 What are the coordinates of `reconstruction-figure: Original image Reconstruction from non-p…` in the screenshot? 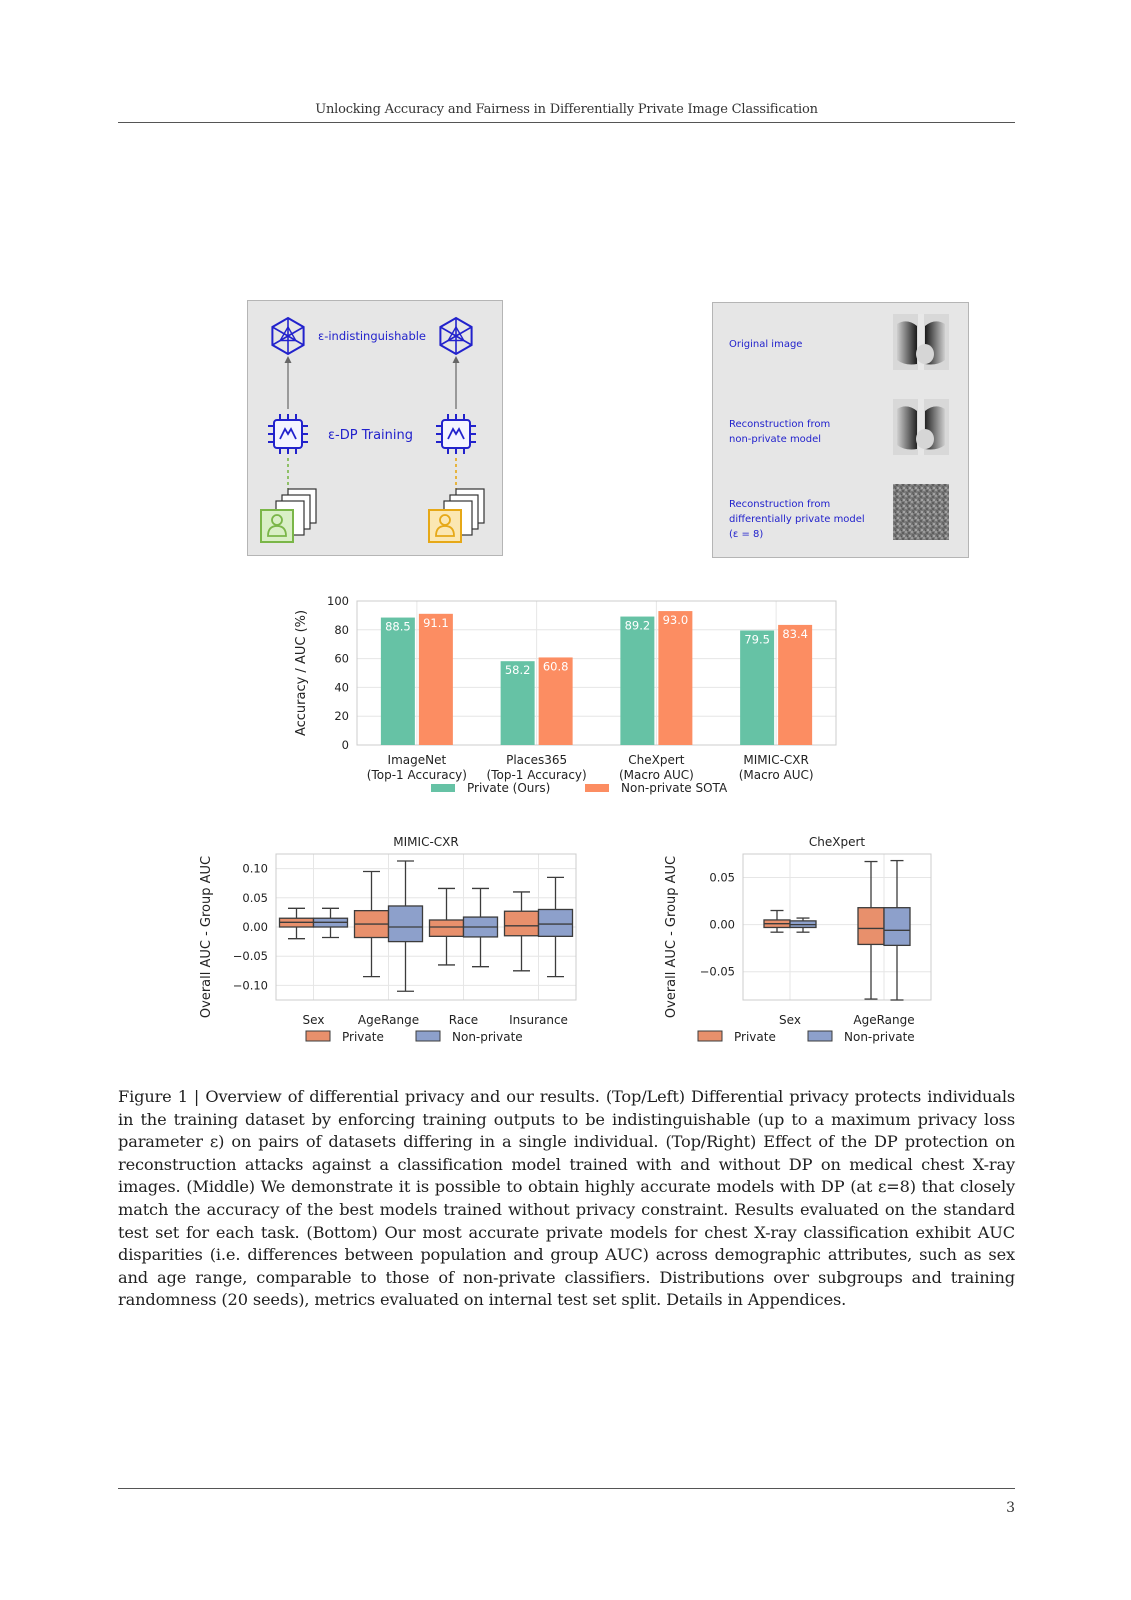 It's located at (839, 427).